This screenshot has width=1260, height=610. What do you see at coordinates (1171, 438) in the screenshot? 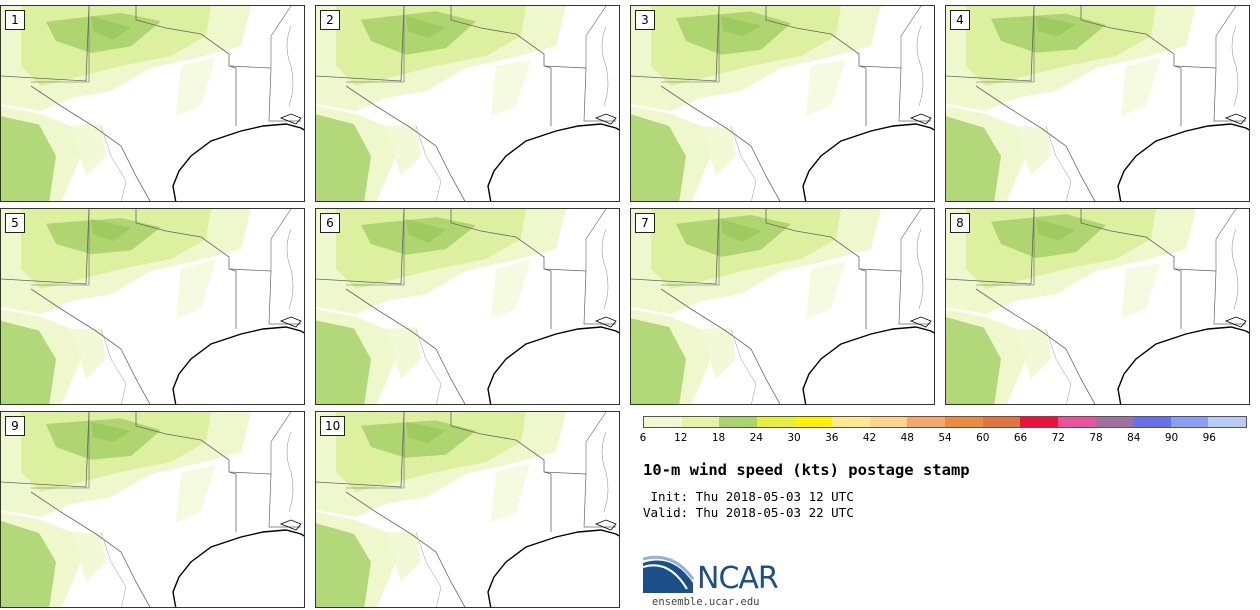
I see `colorbar-tick-label: 90` at bounding box center [1171, 438].